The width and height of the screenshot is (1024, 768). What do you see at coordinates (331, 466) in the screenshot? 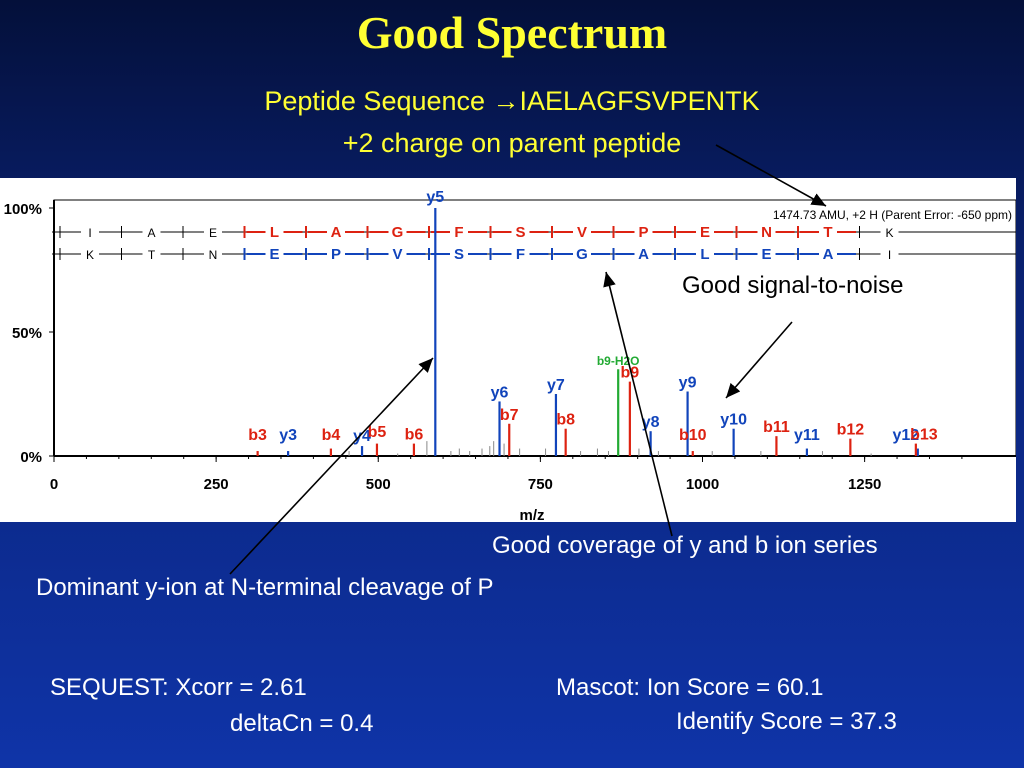
I see `dominant-ion-arrow` at bounding box center [331, 466].